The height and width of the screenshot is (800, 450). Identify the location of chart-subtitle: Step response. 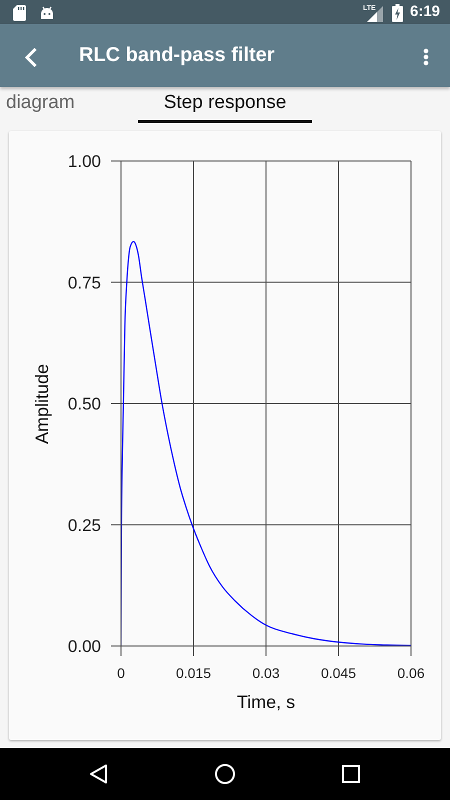
(225, 103).